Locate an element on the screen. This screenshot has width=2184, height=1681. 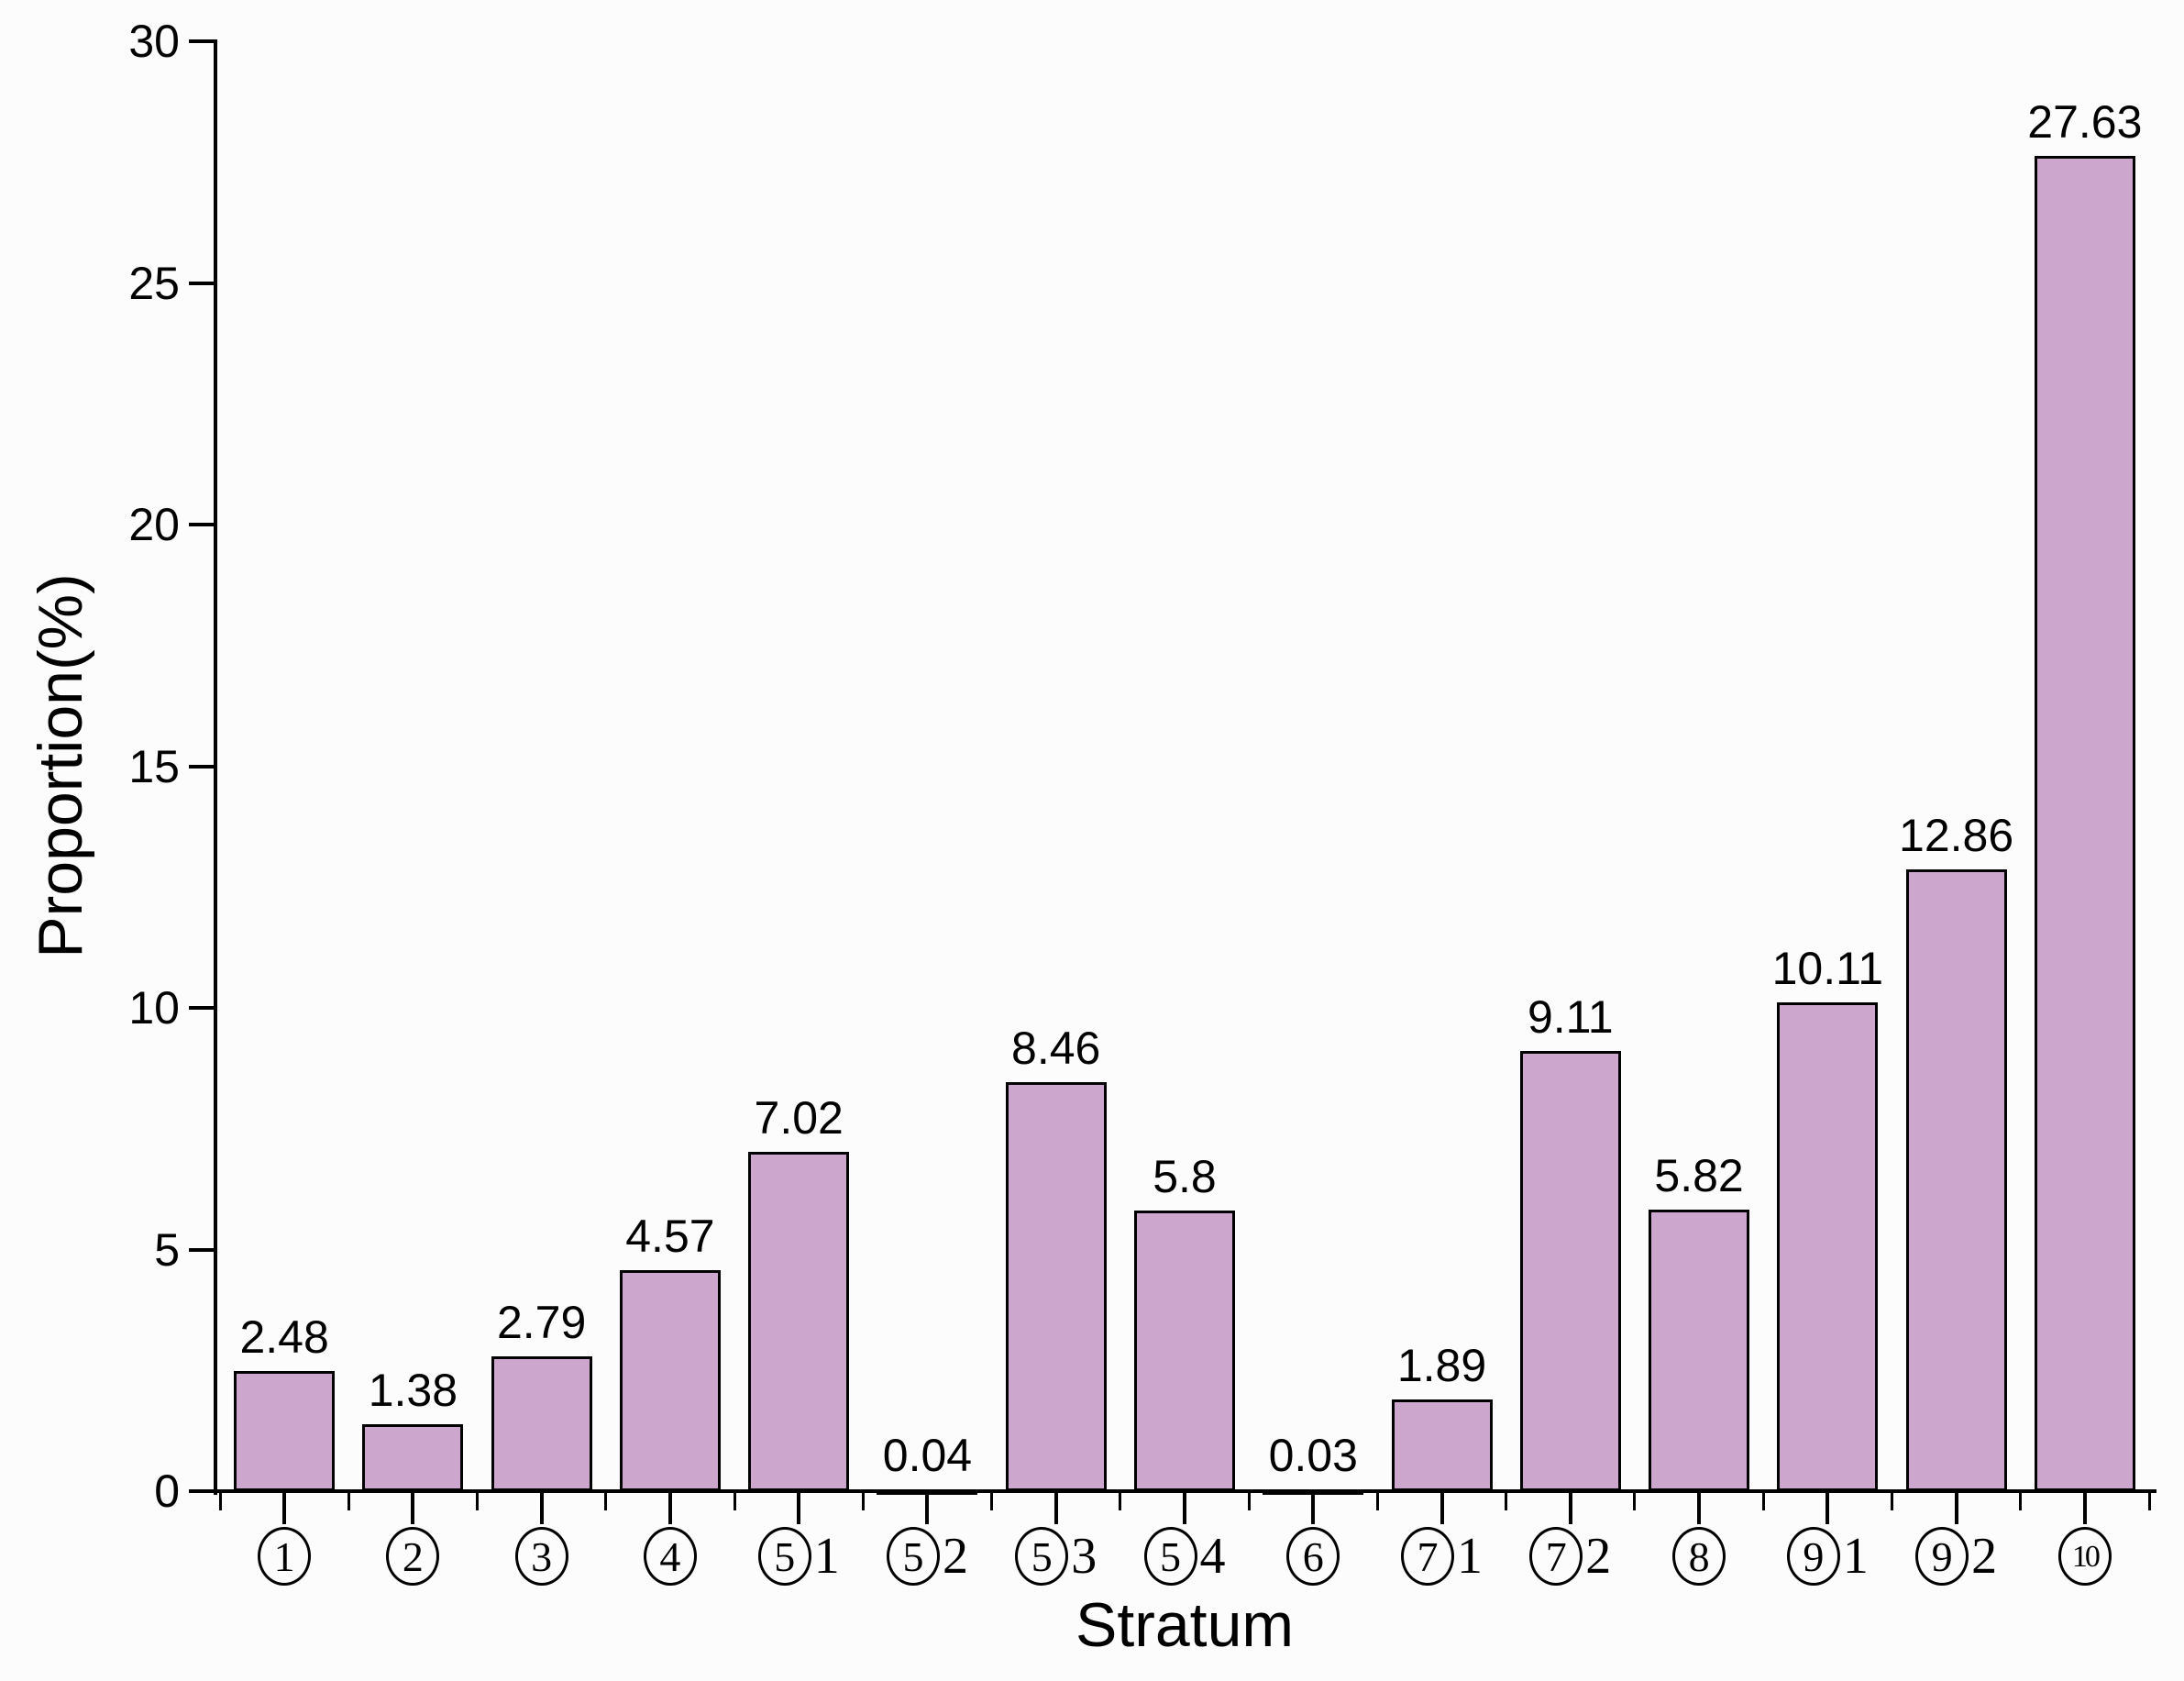
y-axis-tick-label: 25 is located at coordinates (154, 283).